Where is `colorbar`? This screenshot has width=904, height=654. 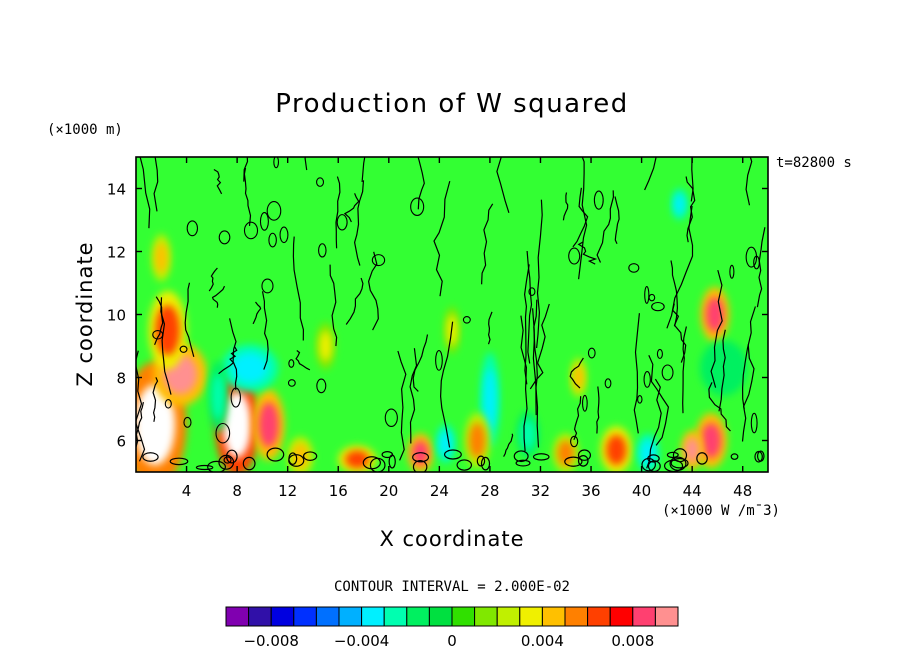 colorbar is located at coordinates (452, 616).